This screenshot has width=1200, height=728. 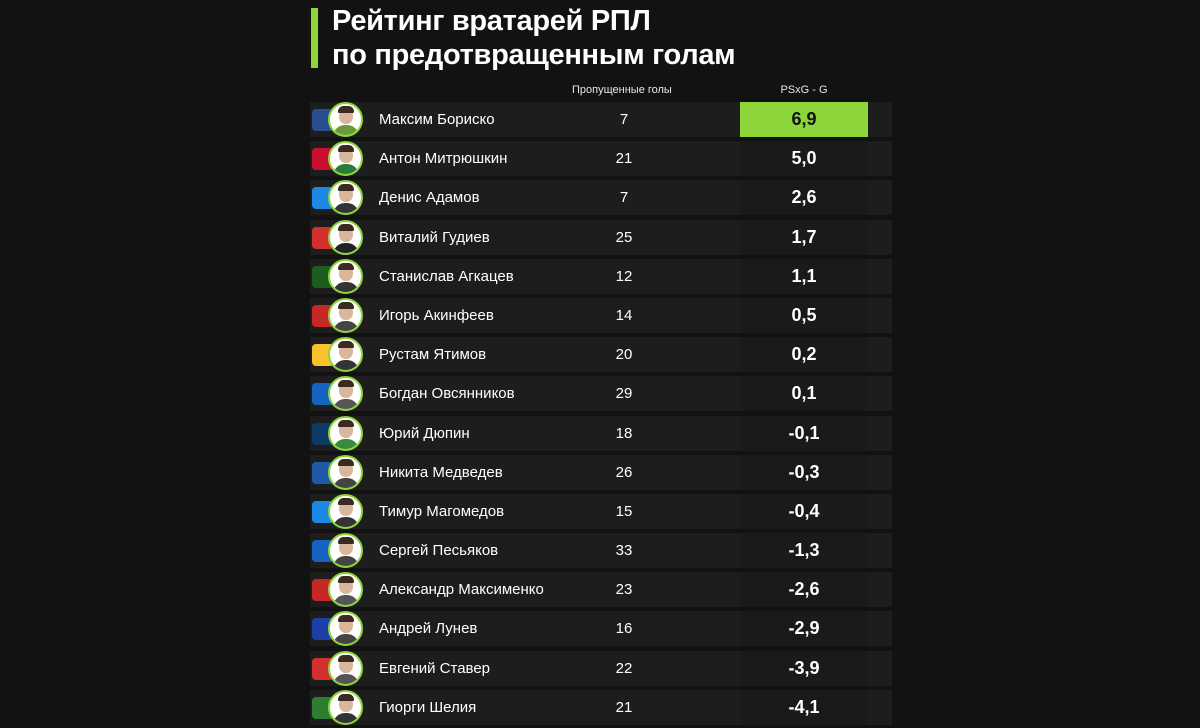 I want to click on player-name: Никита Медведев, so click(x=441, y=472).